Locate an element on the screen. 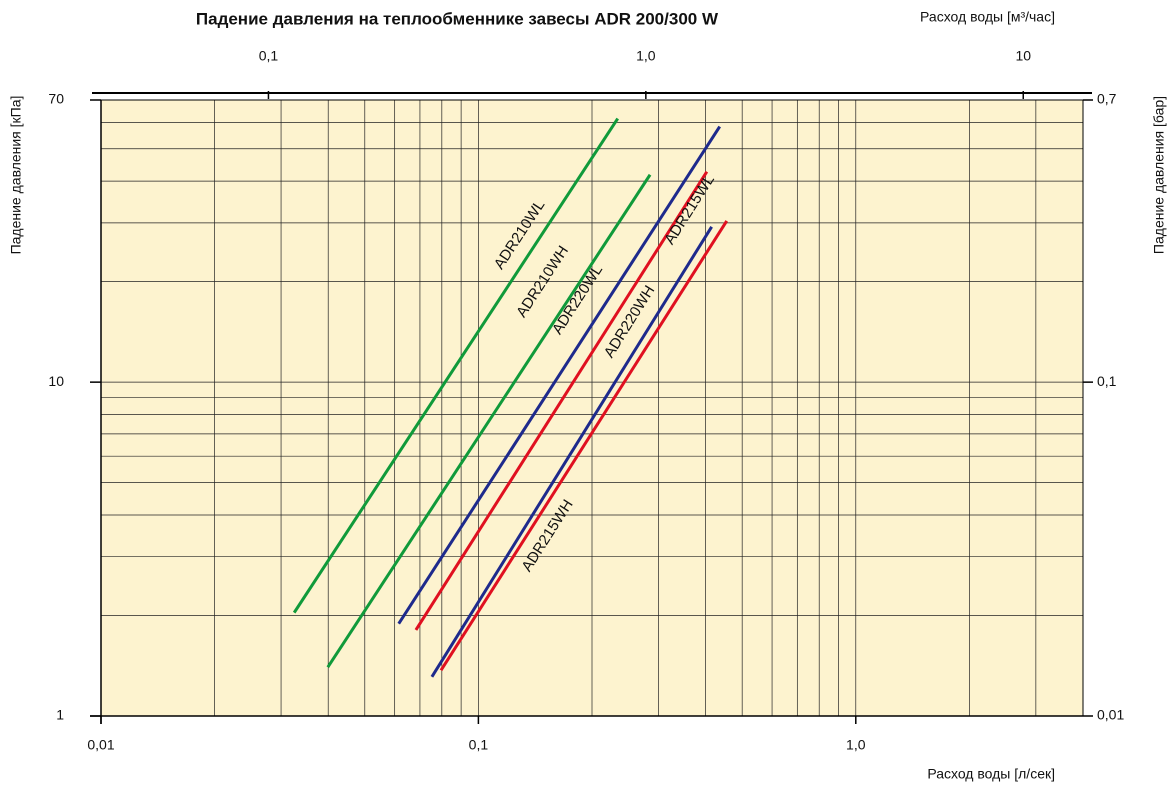  y2-tick-label: 0,01 is located at coordinates (1110, 715).